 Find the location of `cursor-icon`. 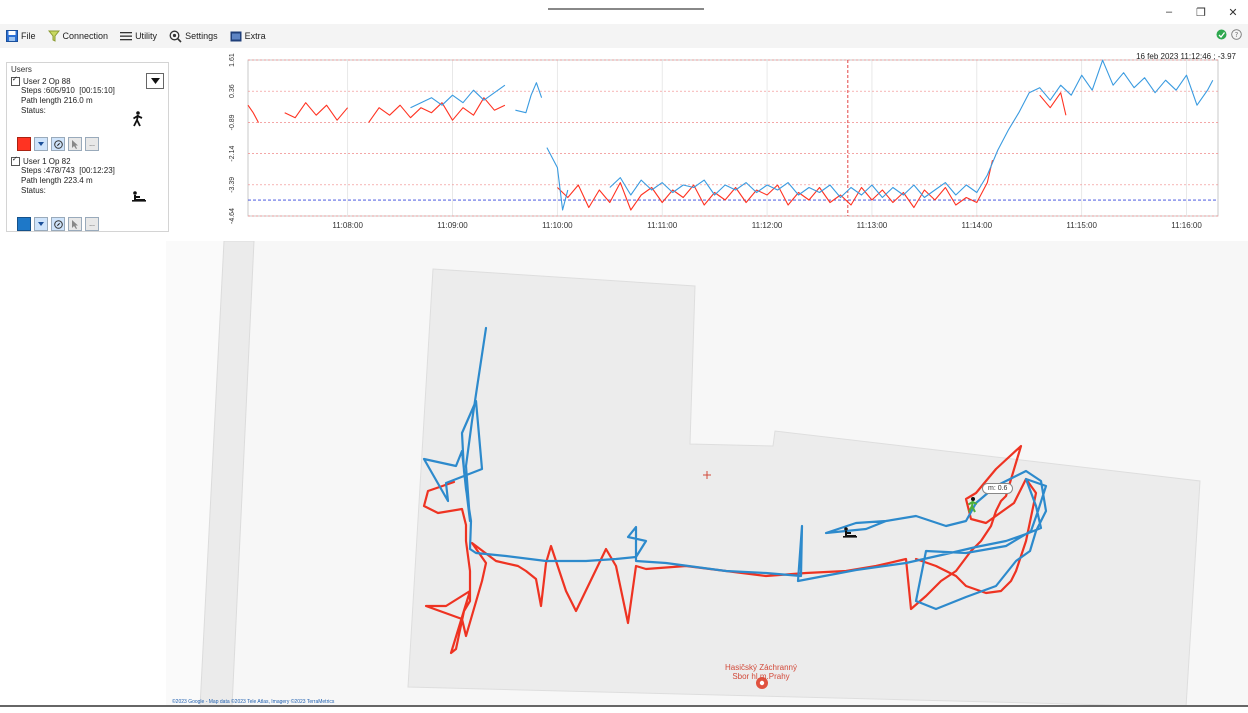

cursor-icon is located at coordinates (75, 224).